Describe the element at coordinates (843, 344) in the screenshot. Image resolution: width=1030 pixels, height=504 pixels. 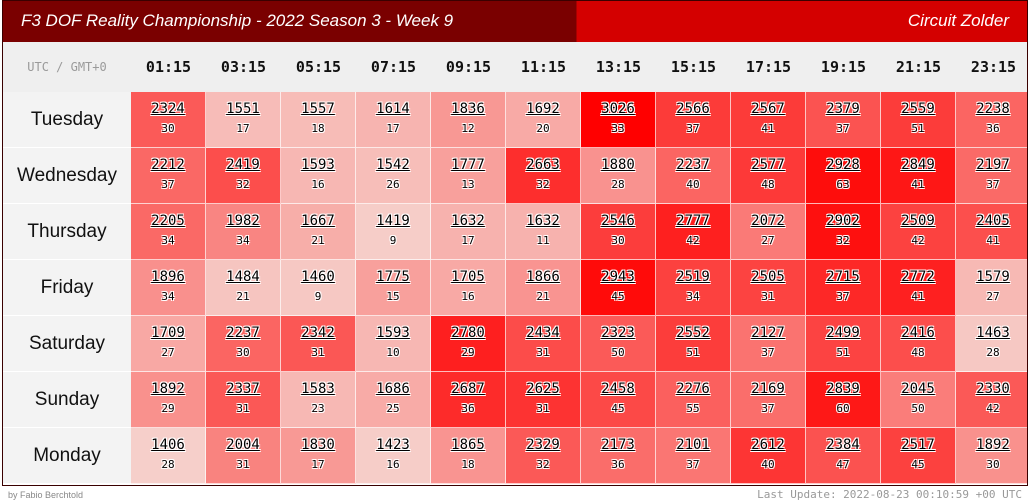
I see `session-cell: 2499 51` at that location.